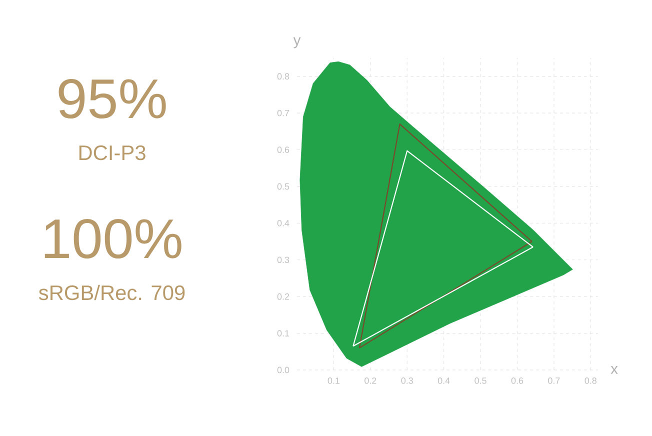  I want to click on text: 100%, so click(113, 239).